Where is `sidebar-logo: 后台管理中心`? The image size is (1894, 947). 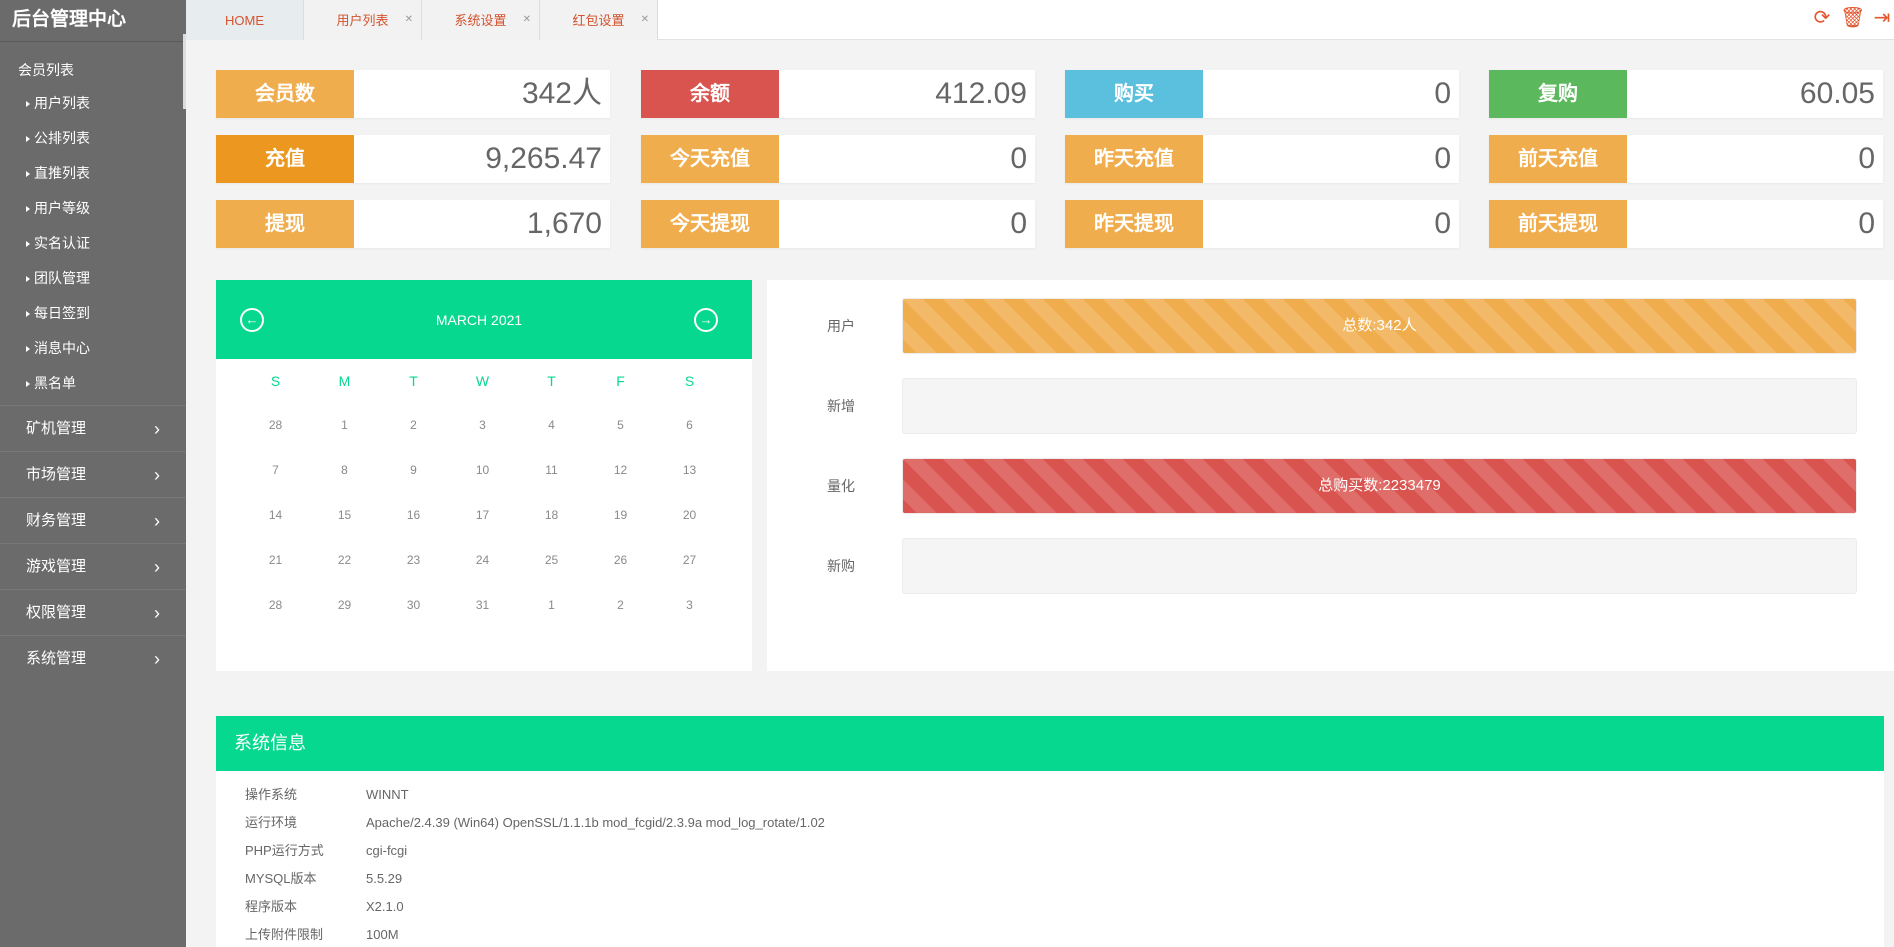 sidebar-logo: 后台管理中心 is located at coordinates (93, 21).